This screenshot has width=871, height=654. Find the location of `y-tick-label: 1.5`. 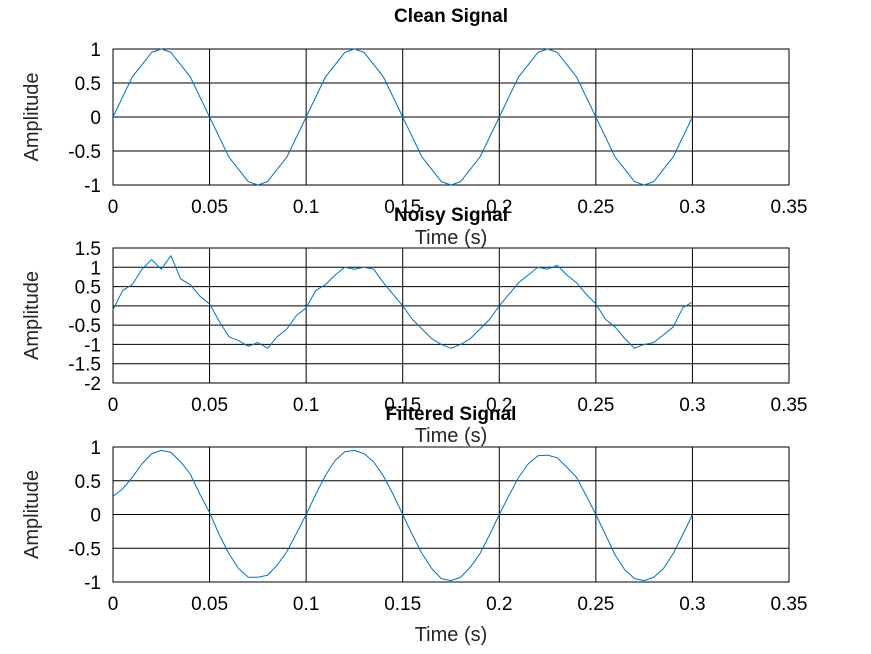

y-tick-label: 1.5 is located at coordinates (88, 249).